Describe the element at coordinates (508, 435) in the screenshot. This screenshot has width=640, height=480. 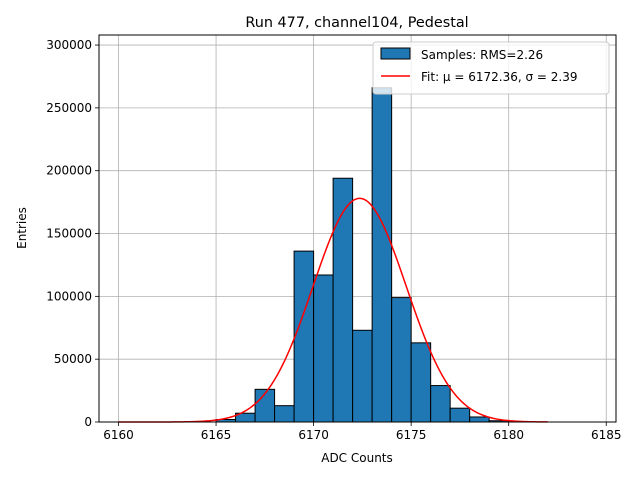
I see `x-tick-label: 6180` at that location.